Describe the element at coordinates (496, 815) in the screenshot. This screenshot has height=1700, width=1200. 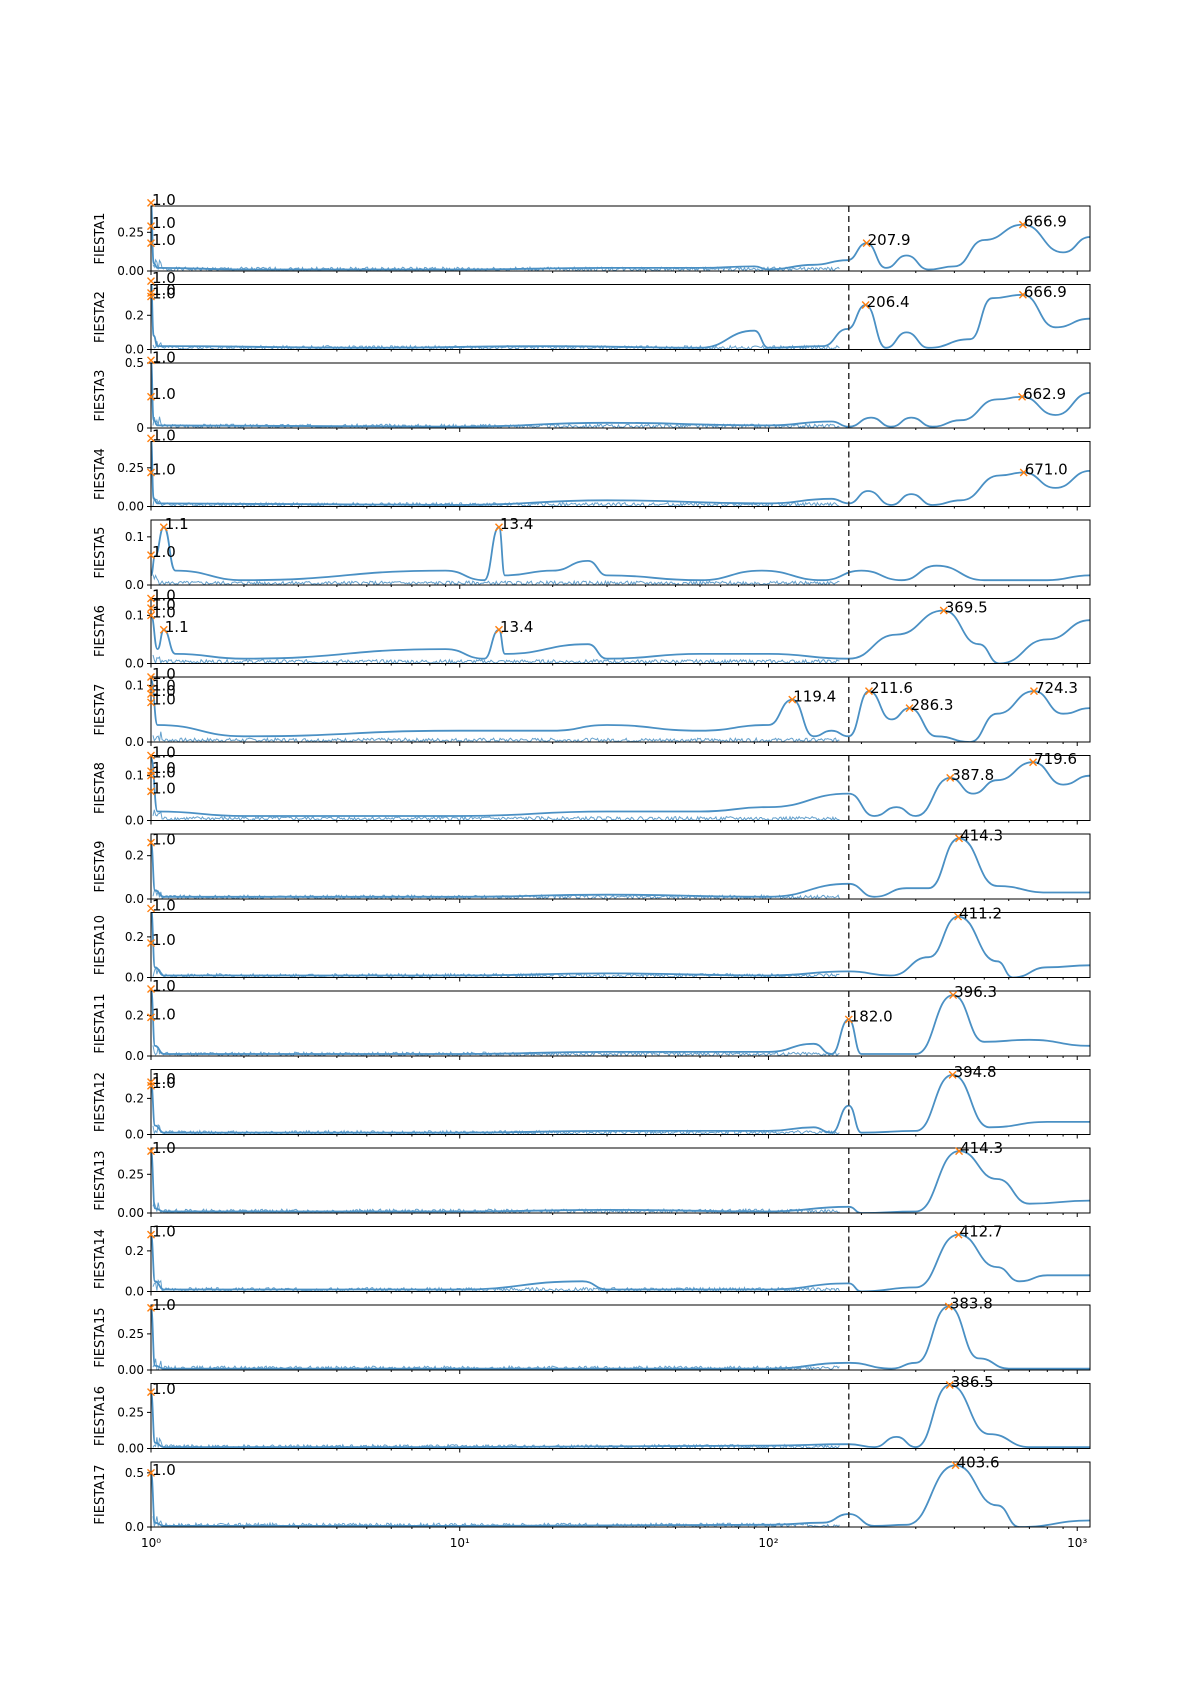
I see `noise-layer` at that location.